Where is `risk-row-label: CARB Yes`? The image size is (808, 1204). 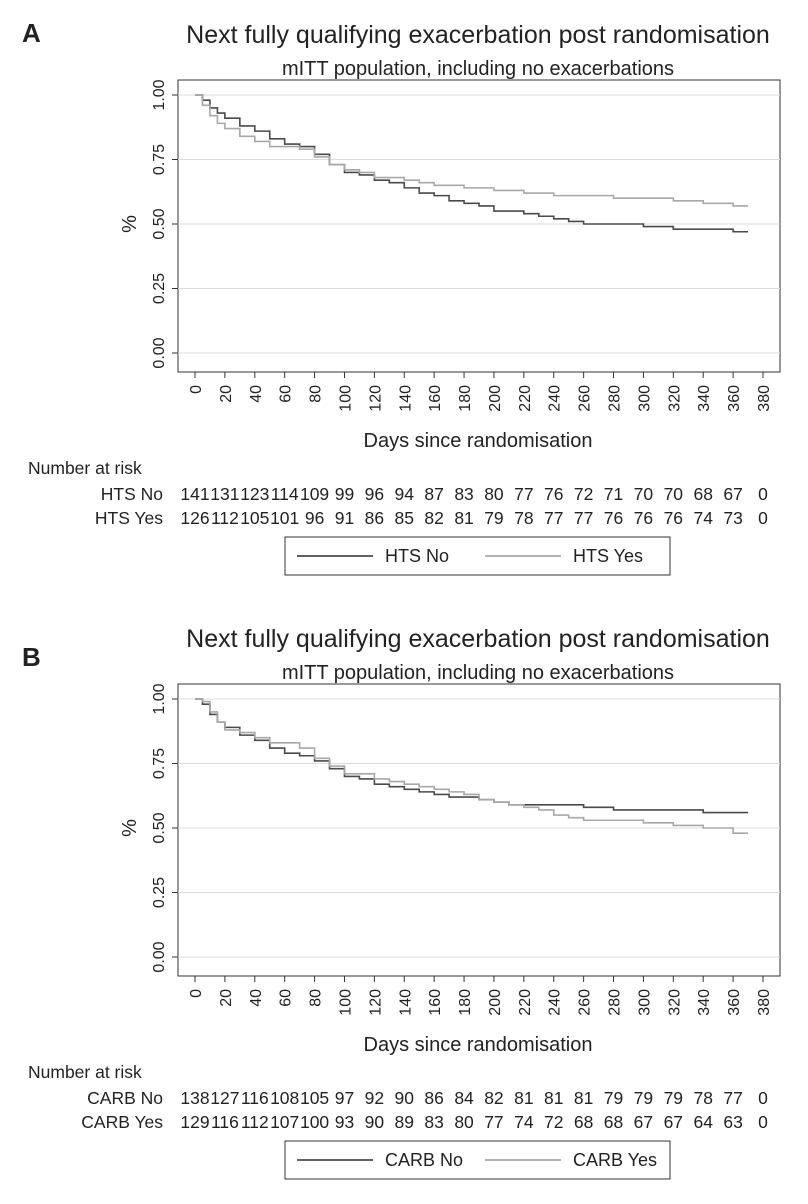
risk-row-label: CARB Yes is located at coordinates (122, 1122).